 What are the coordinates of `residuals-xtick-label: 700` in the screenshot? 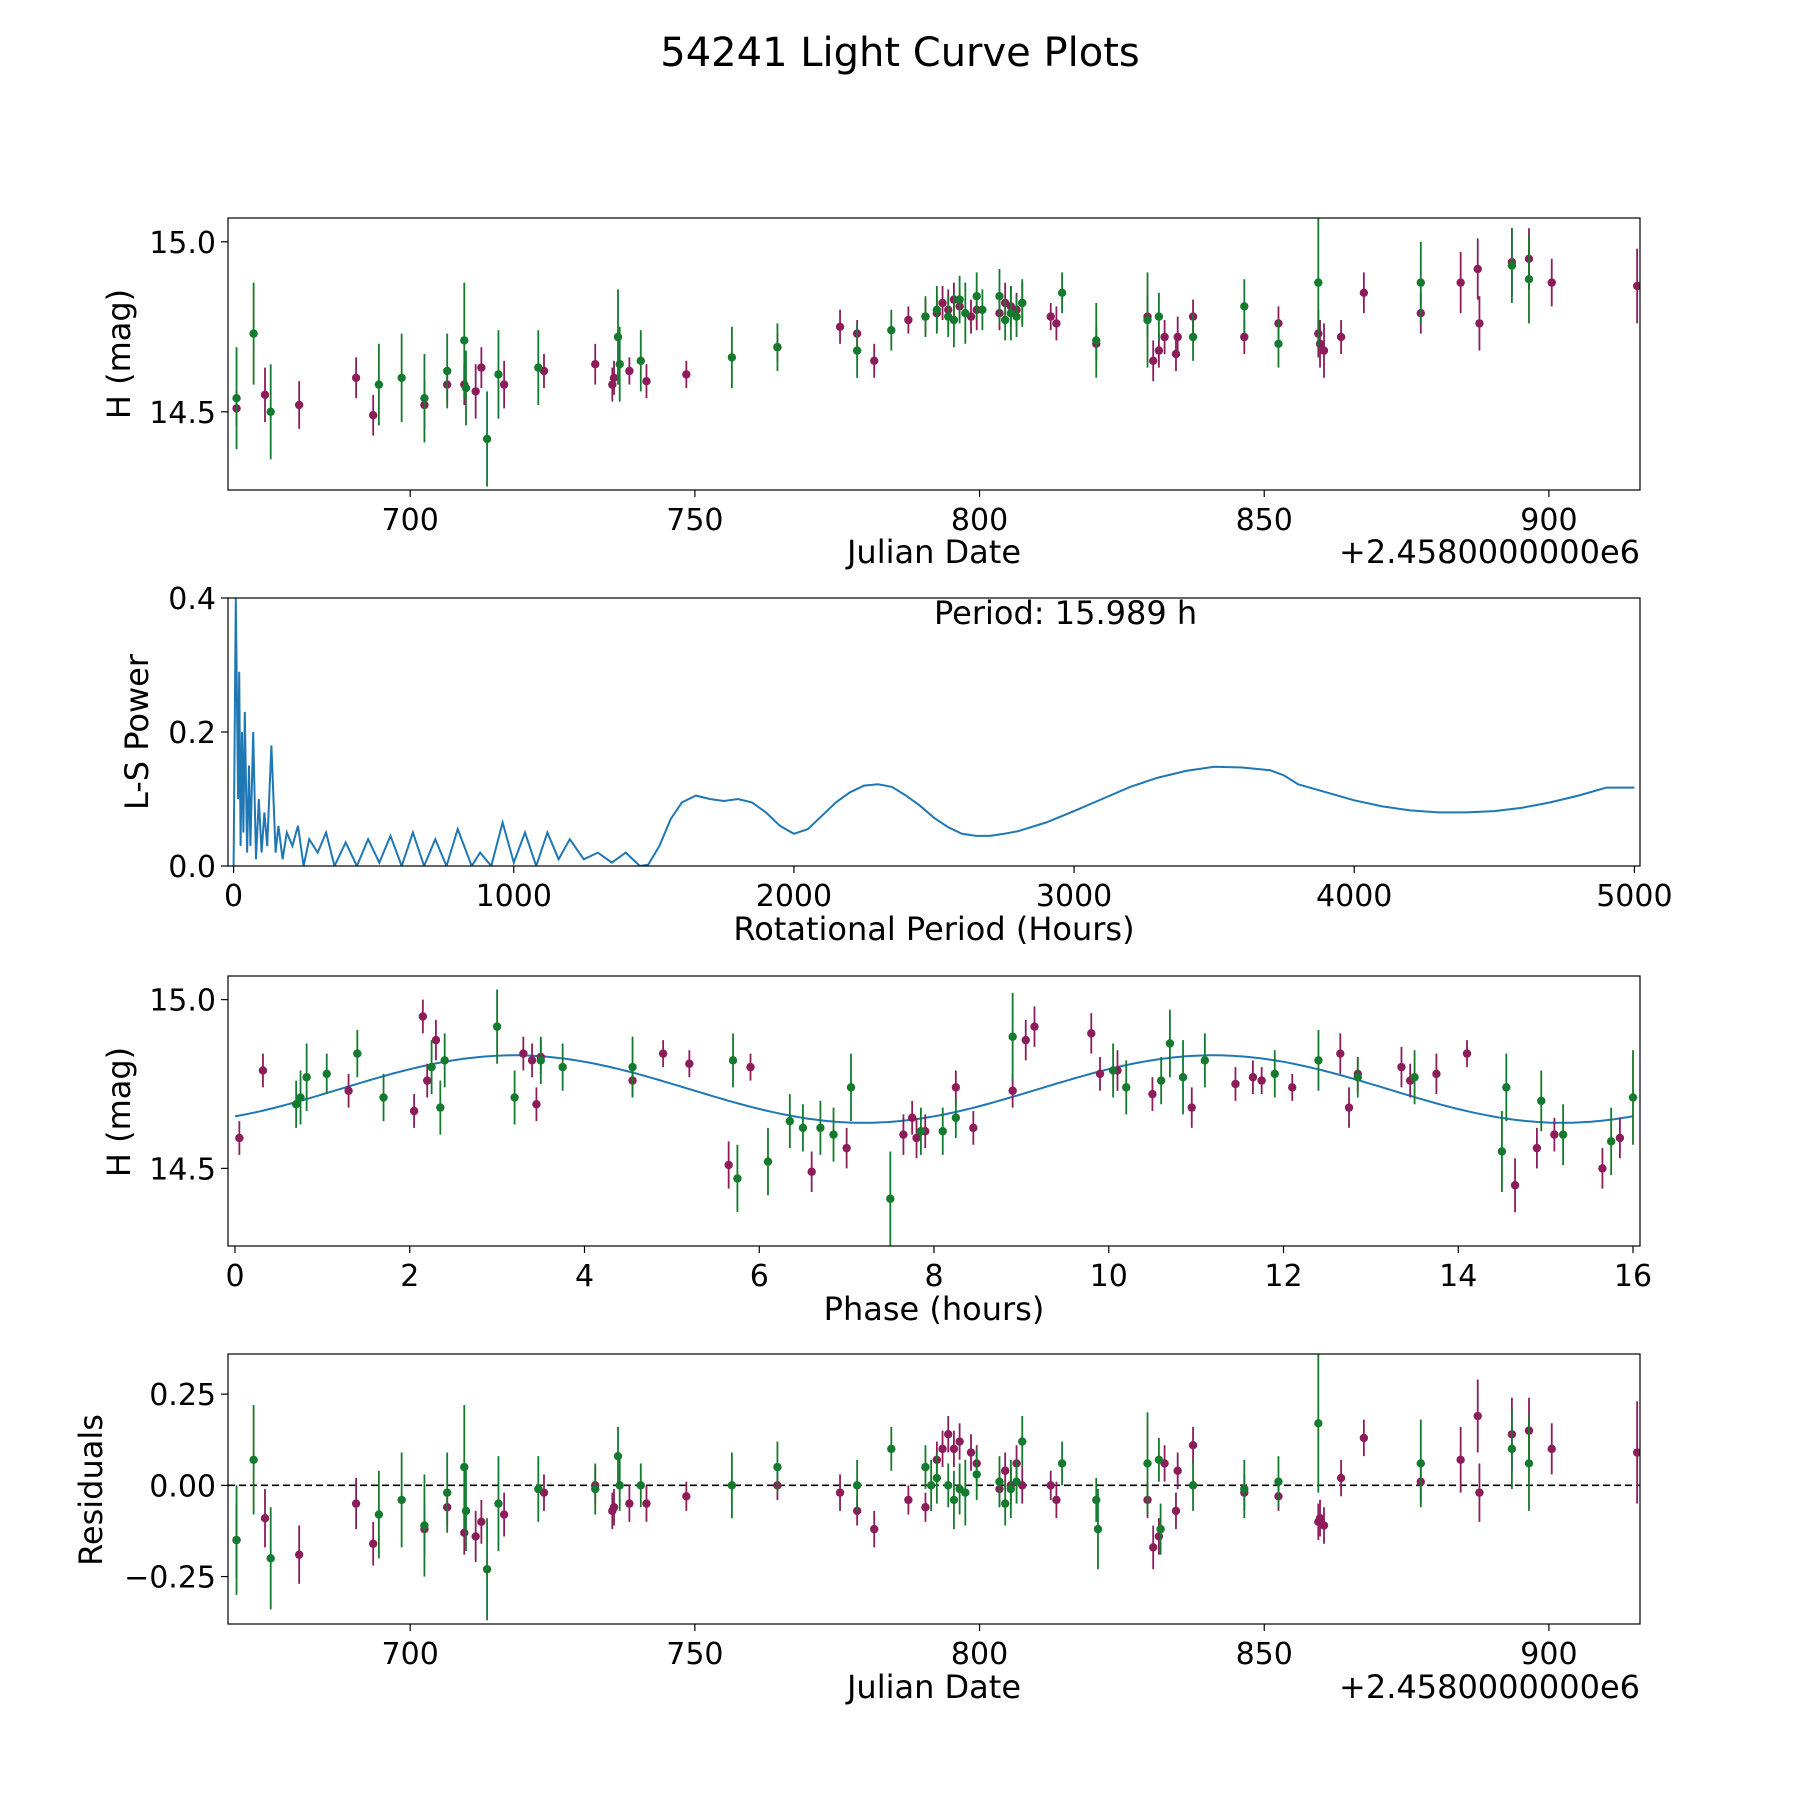 It's located at (410, 1654).